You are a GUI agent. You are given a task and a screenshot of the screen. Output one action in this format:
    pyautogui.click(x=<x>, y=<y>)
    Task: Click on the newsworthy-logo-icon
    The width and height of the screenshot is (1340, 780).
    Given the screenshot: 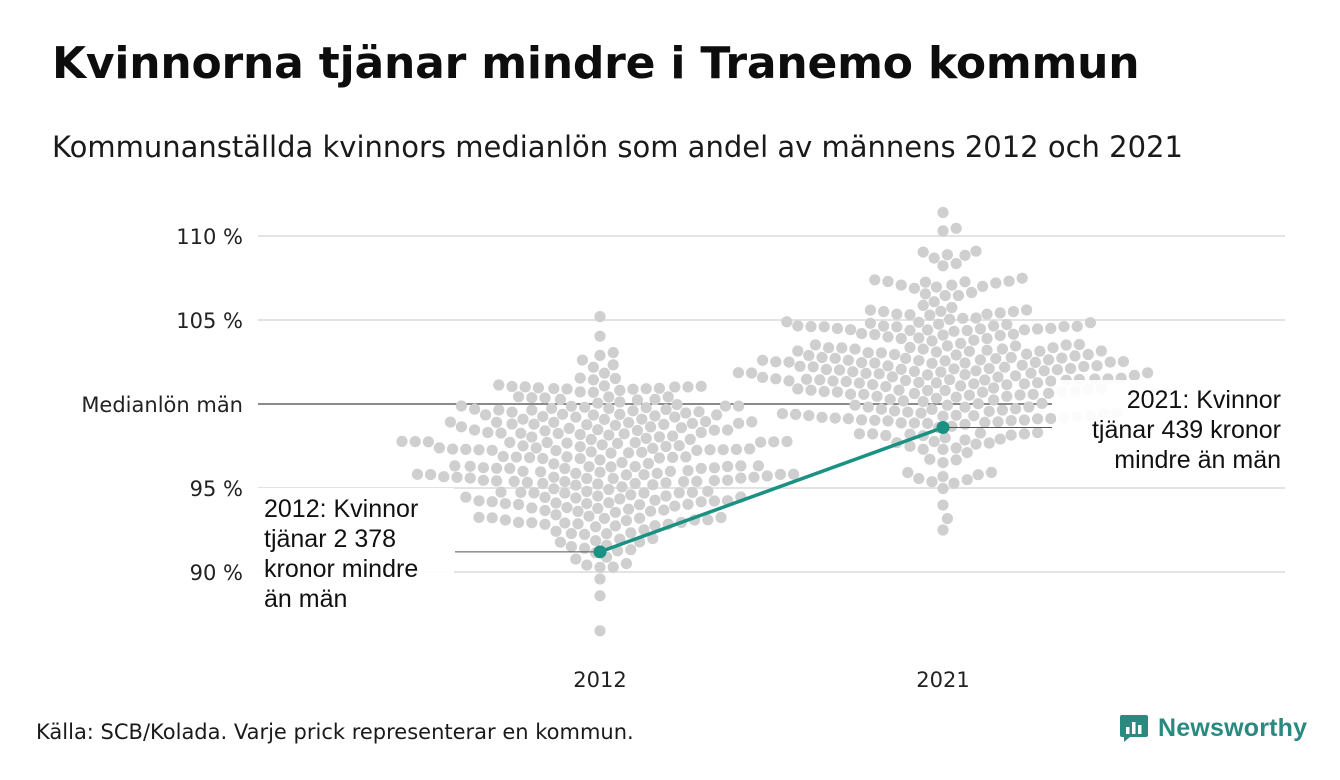 What is the action you would take?
    pyautogui.click(x=1134, y=728)
    